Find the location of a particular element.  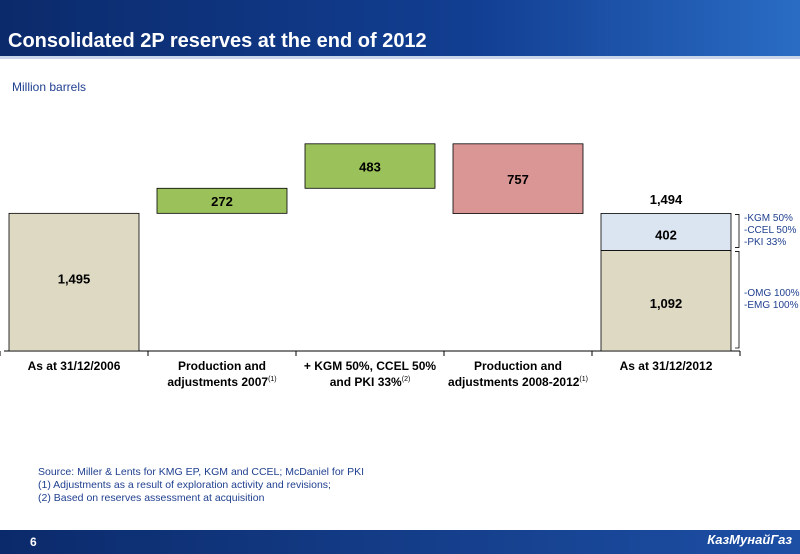

segment-note: -OMG 100% is located at coordinates (772, 293).